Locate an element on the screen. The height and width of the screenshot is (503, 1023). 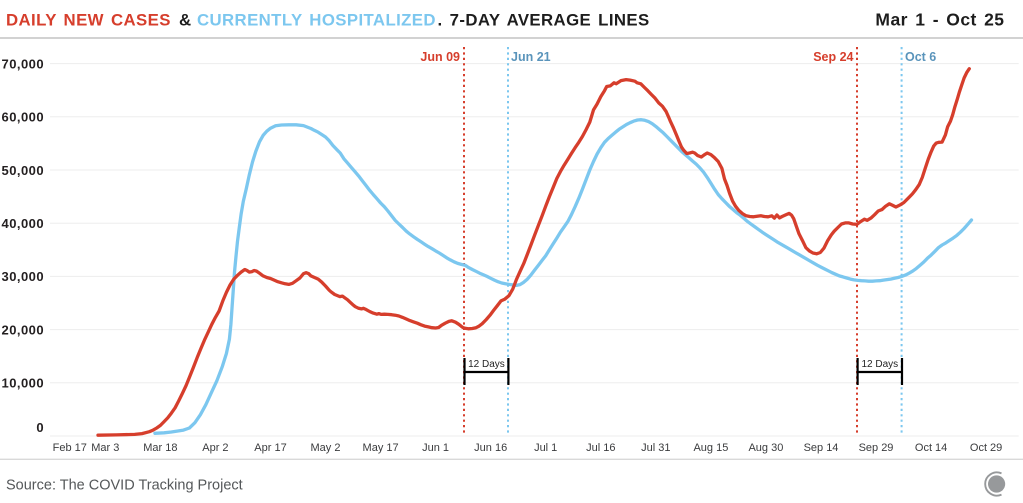
svg-text: 50,000 is located at coordinates (23, 170).